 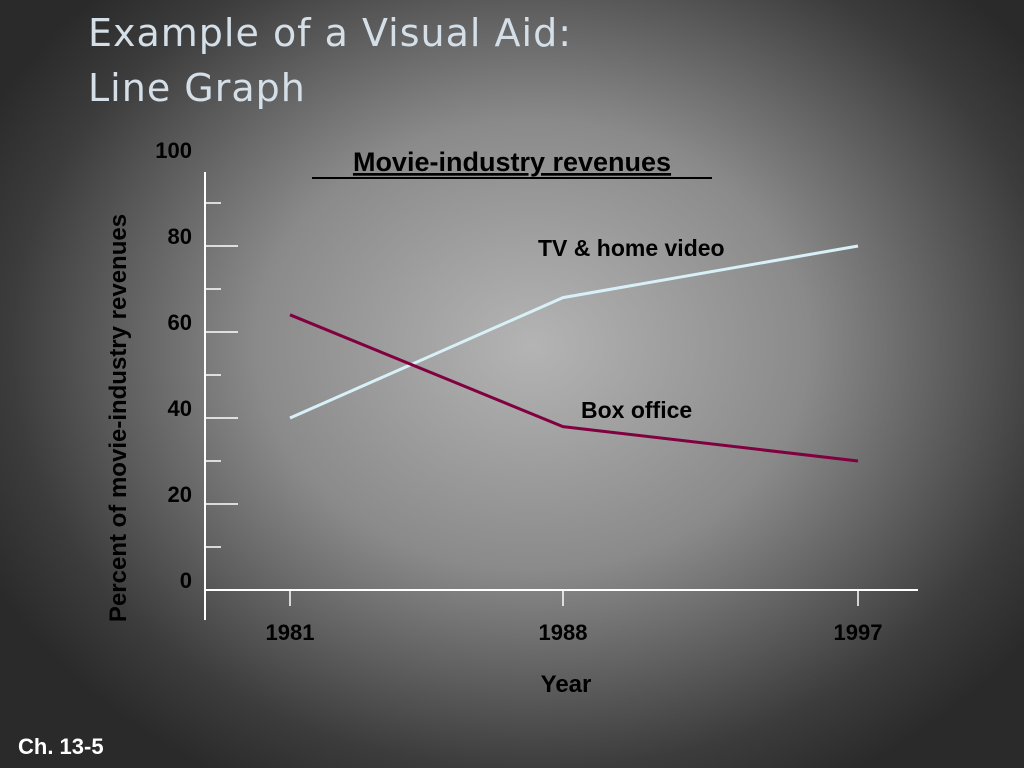 I want to click on y-tick-label: 20, so click(x=180, y=494).